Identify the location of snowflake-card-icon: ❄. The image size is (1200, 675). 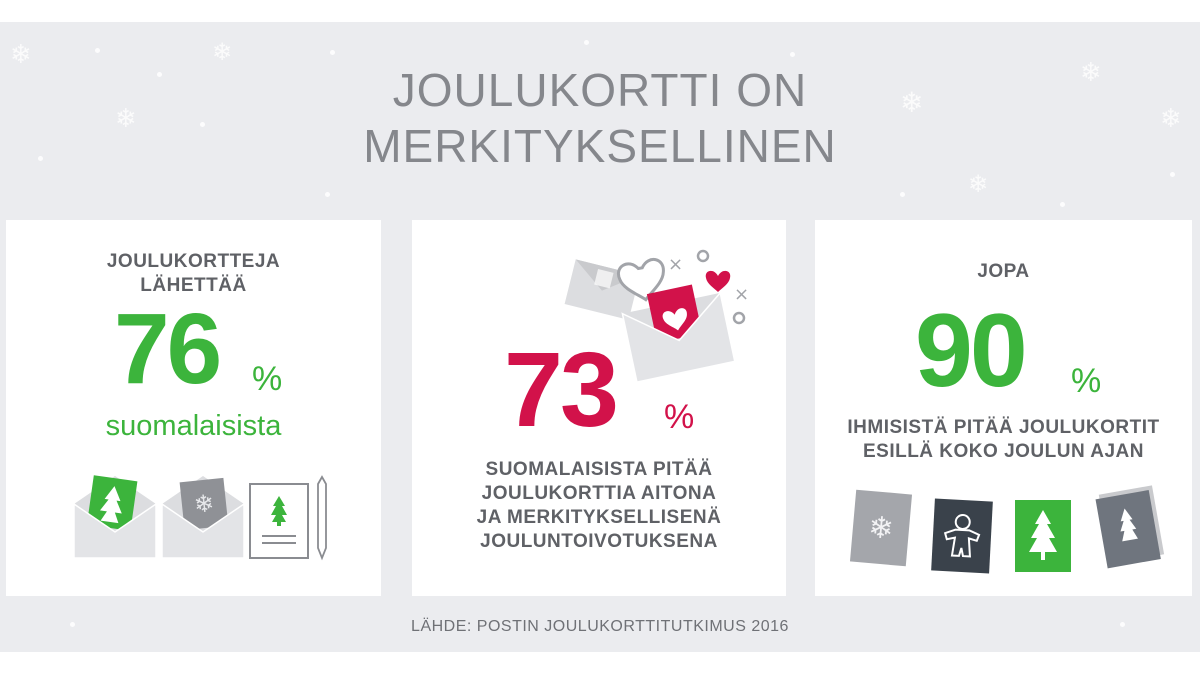
(881, 528).